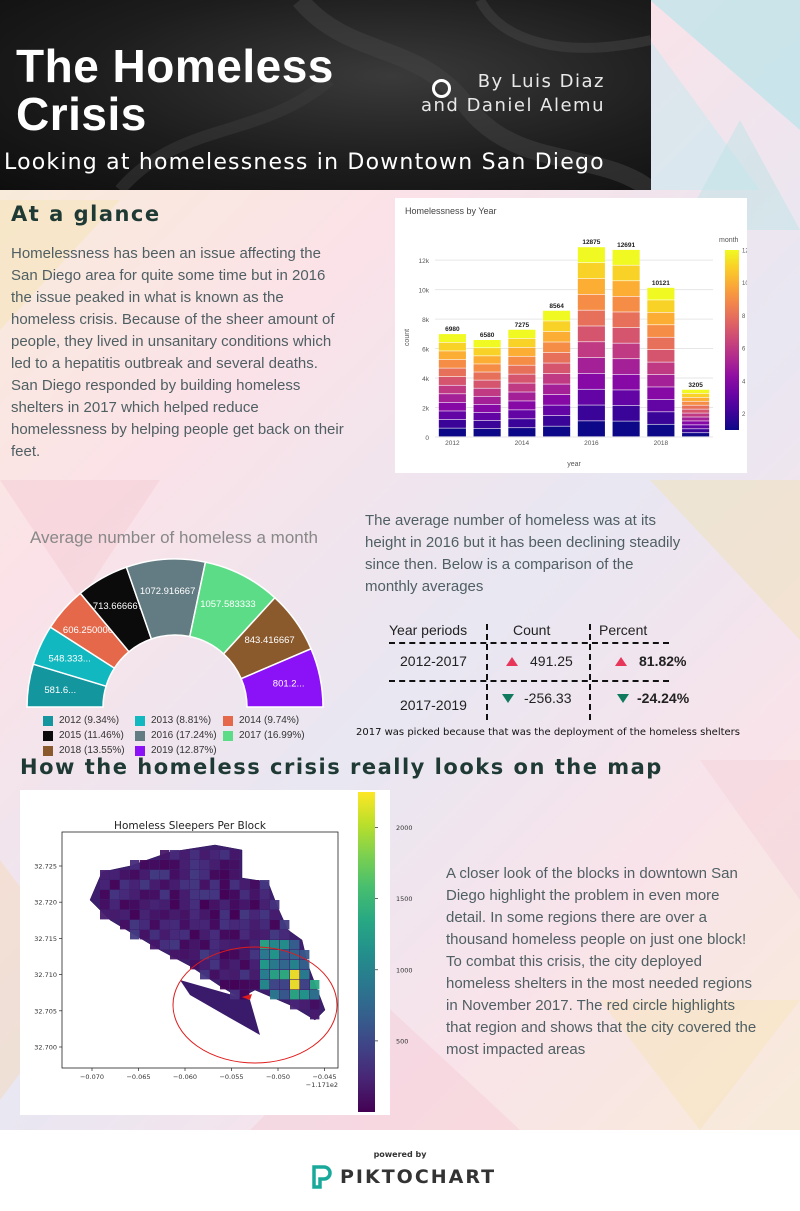  Describe the element at coordinates (695, 385) in the screenshot. I see `bar-value-label: 3205` at that location.